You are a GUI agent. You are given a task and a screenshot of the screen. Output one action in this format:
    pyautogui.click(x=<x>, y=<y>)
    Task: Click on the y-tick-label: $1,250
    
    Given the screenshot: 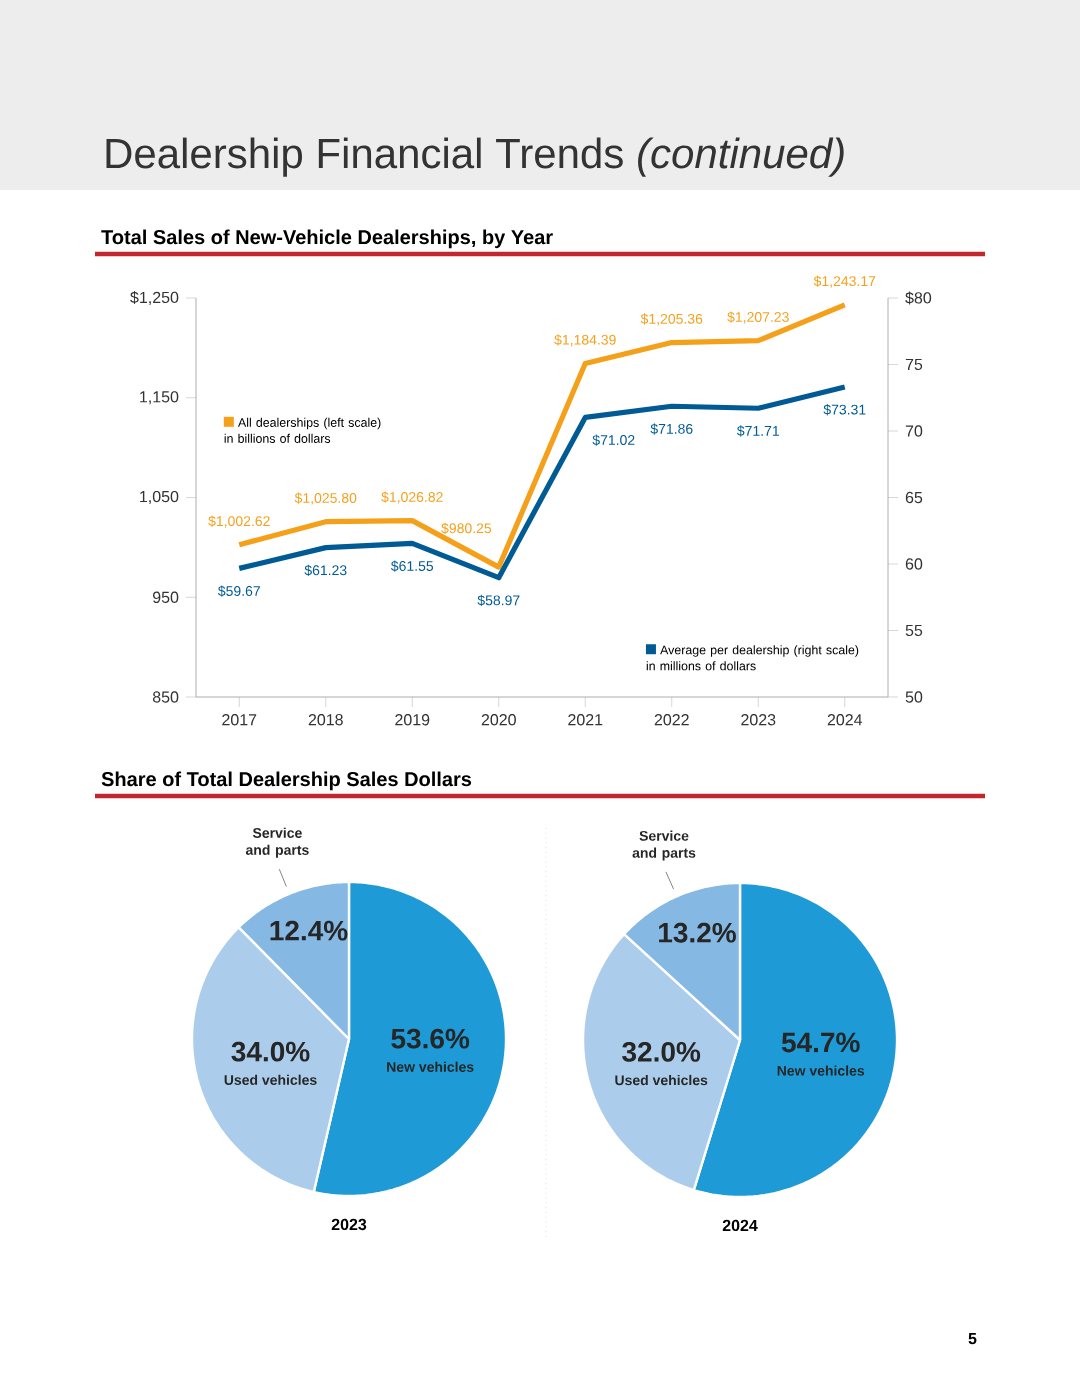 What is the action you would take?
    pyautogui.click(x=154, y=298)
    